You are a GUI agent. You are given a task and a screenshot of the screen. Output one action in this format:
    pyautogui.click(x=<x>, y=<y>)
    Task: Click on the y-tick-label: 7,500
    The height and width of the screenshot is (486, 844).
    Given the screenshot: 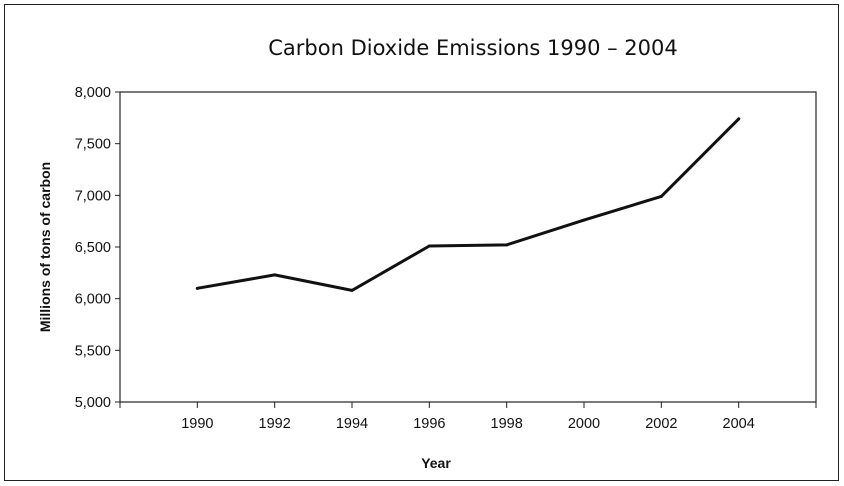 What is the action you would take?
    pyautogui.click(x=93, y=145)
    